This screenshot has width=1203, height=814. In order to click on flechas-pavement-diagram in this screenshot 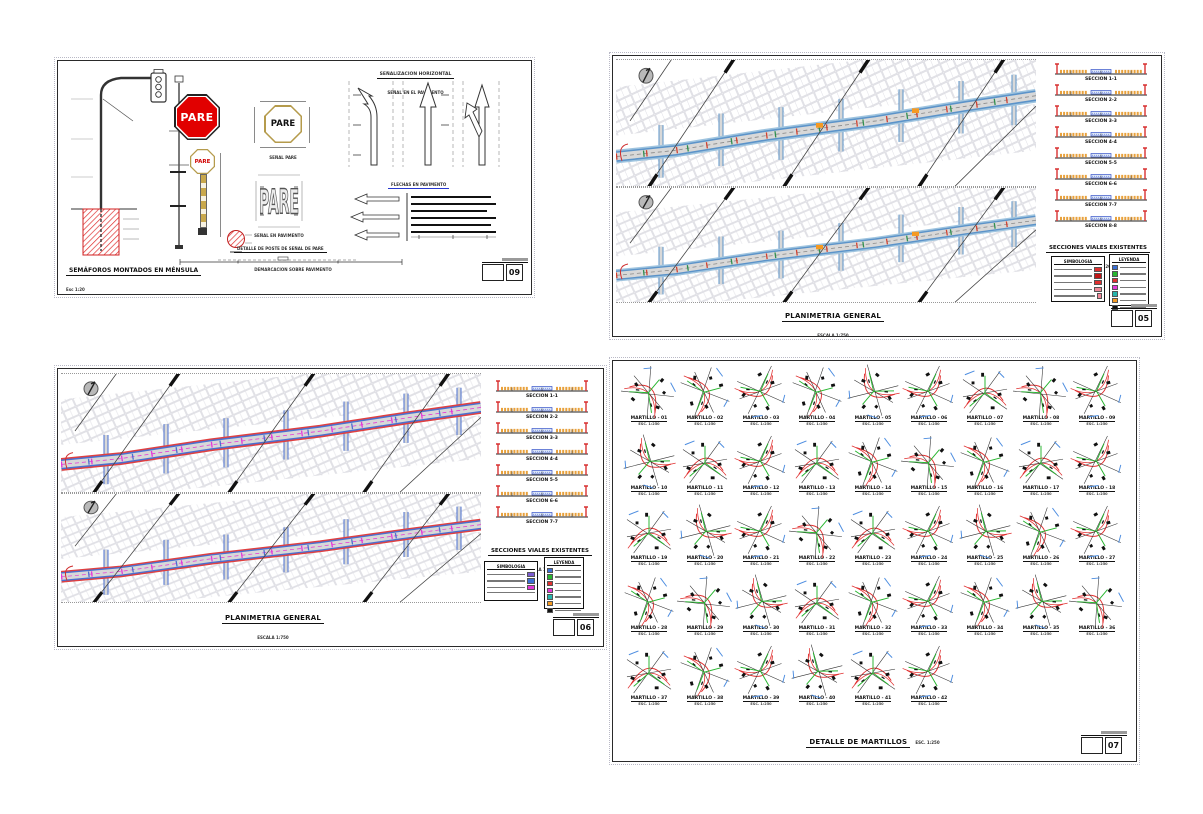, I will do `click(422, 217)`.